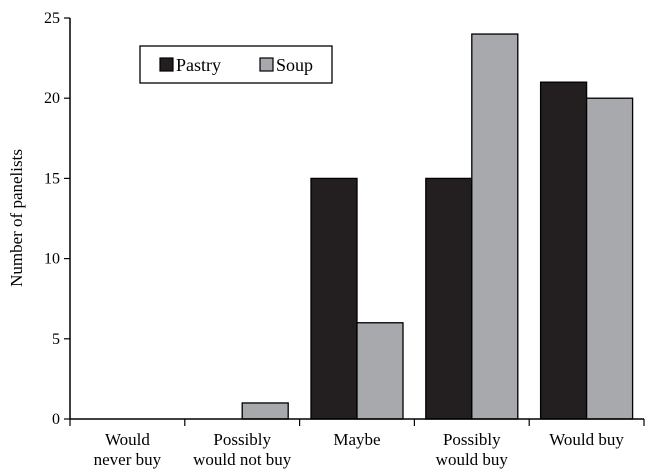 This screenshot has width=651, height=473. I want to click on y-tick-label: 20, so click(52, 98).